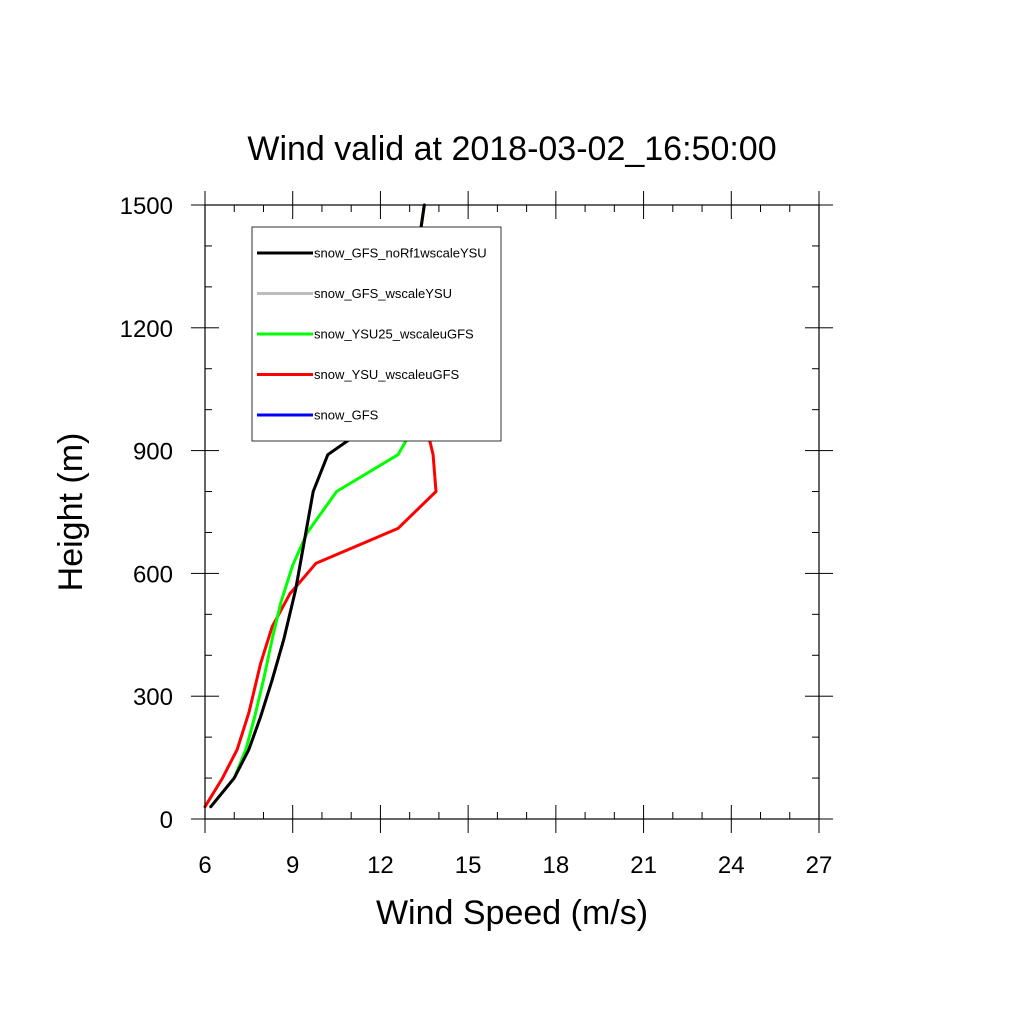 This screenshot has width=1024, height=1024. What do you see at coordinates (71, 512) in the screenshot?
I see `y-axis-label: Height (m)` at bounding box center [71, 512].